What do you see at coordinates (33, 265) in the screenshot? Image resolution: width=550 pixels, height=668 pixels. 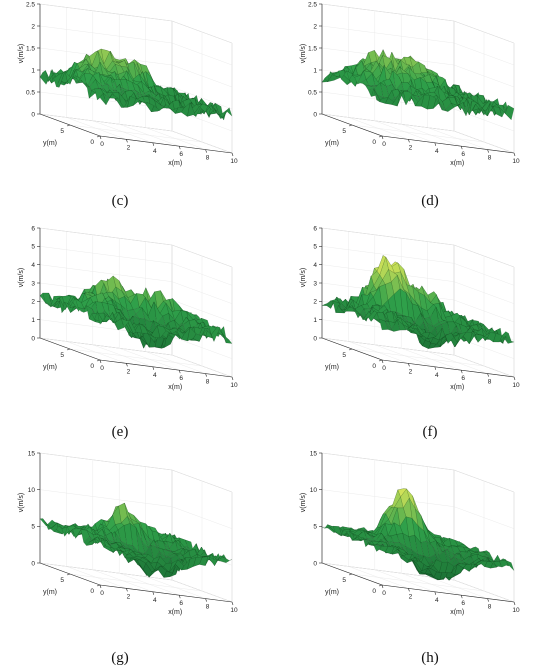 I see `z-tick-label: 4` at bounding box center [33, 265].